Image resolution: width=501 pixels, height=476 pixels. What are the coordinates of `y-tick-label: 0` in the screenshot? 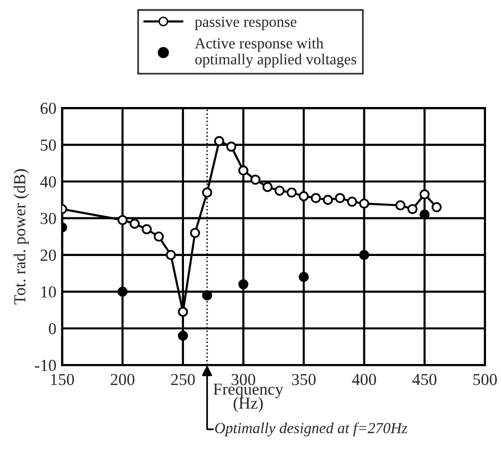 It's located at (52, 328).